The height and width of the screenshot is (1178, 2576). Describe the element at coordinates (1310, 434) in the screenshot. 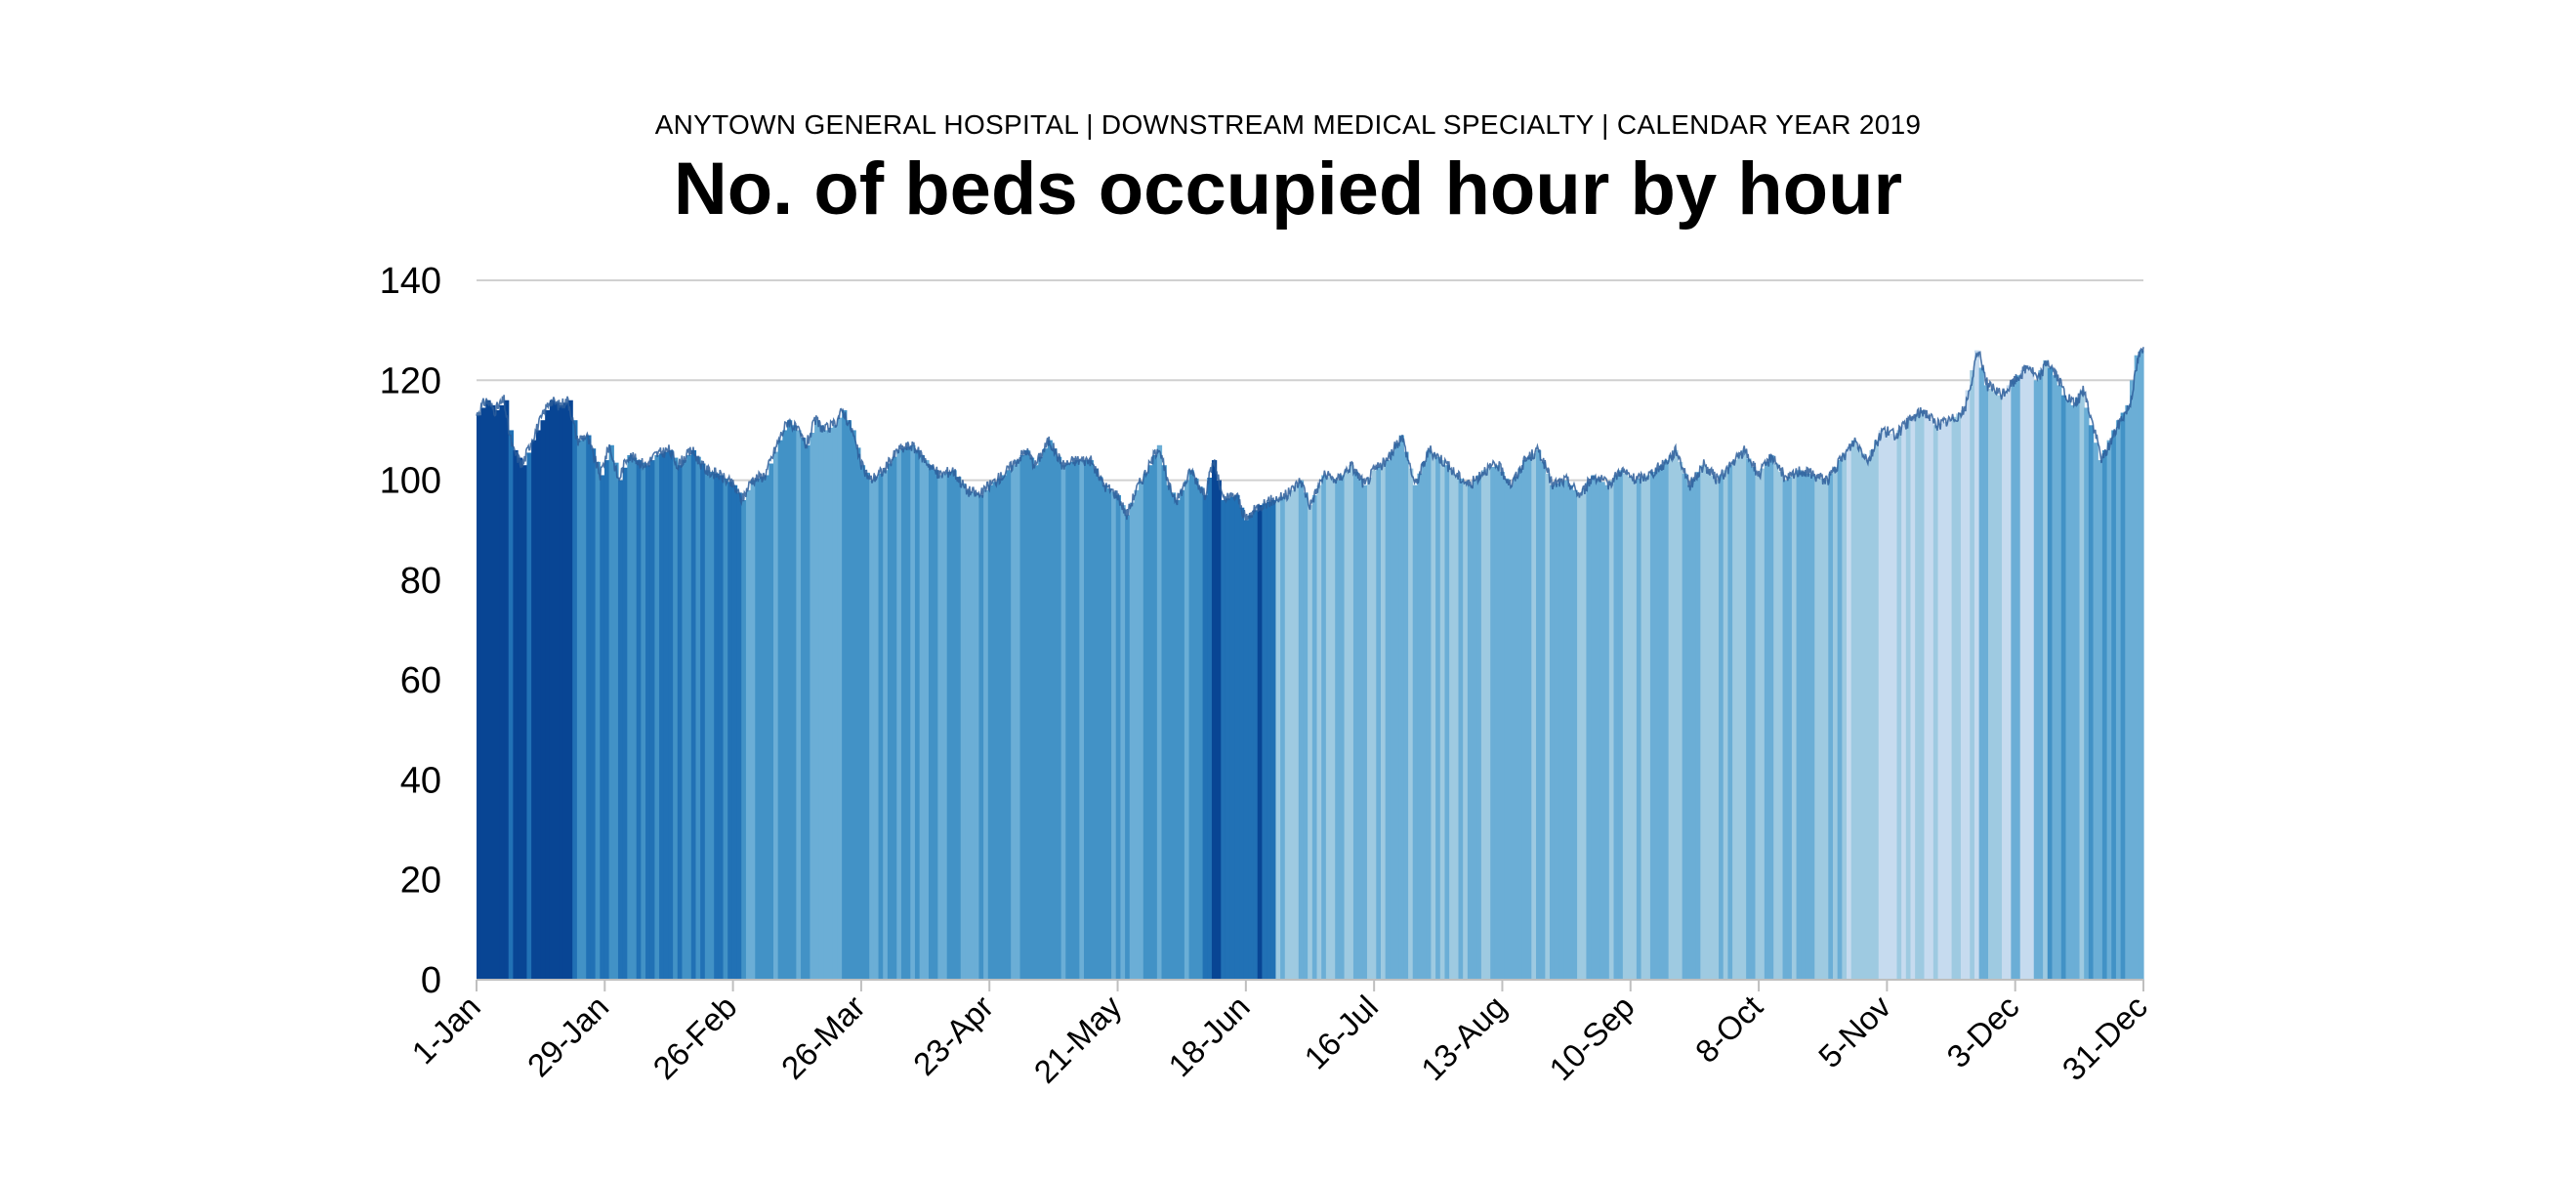

I see `hourly-line` at that location.